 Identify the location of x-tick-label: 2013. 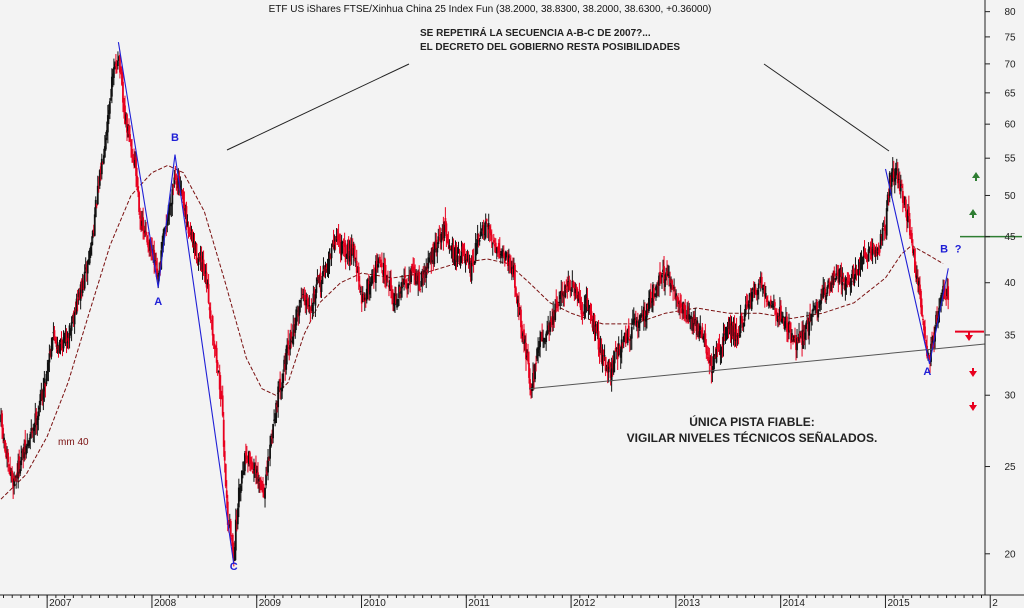
(689, 603).